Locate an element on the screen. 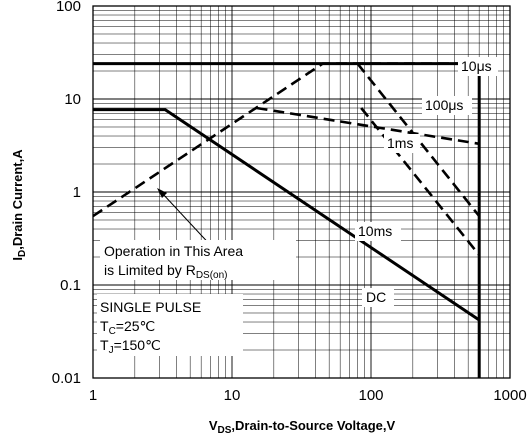 The width and height of the screenshot is (531, 440). single-pulse-label: SINGLE PULSE is located at coordinates (150, 307).